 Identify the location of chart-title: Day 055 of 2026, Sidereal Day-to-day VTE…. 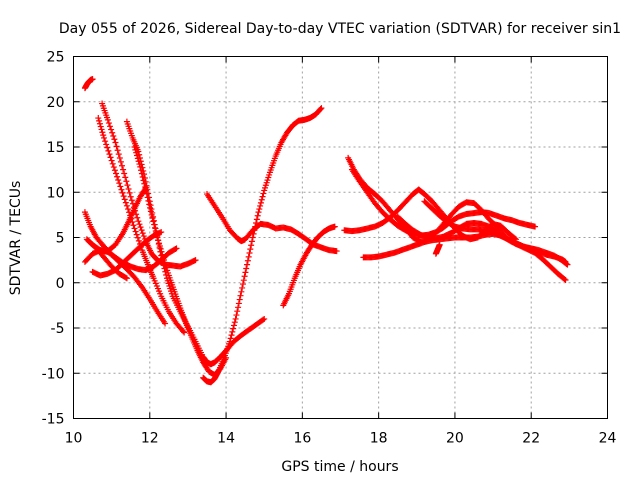
(340, 29).